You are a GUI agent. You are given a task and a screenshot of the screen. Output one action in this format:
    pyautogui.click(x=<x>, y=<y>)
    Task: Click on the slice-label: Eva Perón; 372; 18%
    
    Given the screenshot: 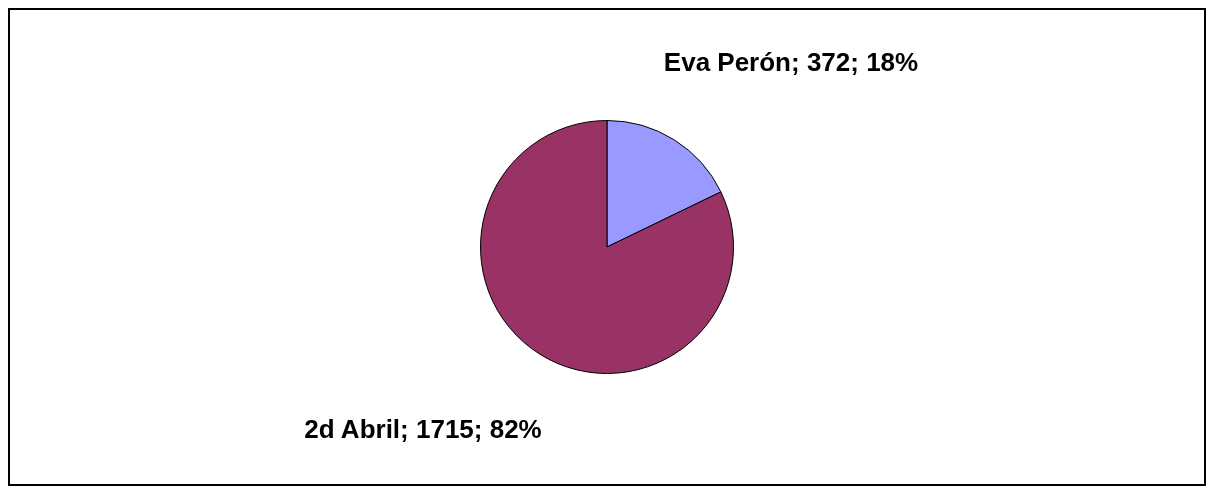 What is the action you would take?
    pyautogui.click(x=791, y=61)
    